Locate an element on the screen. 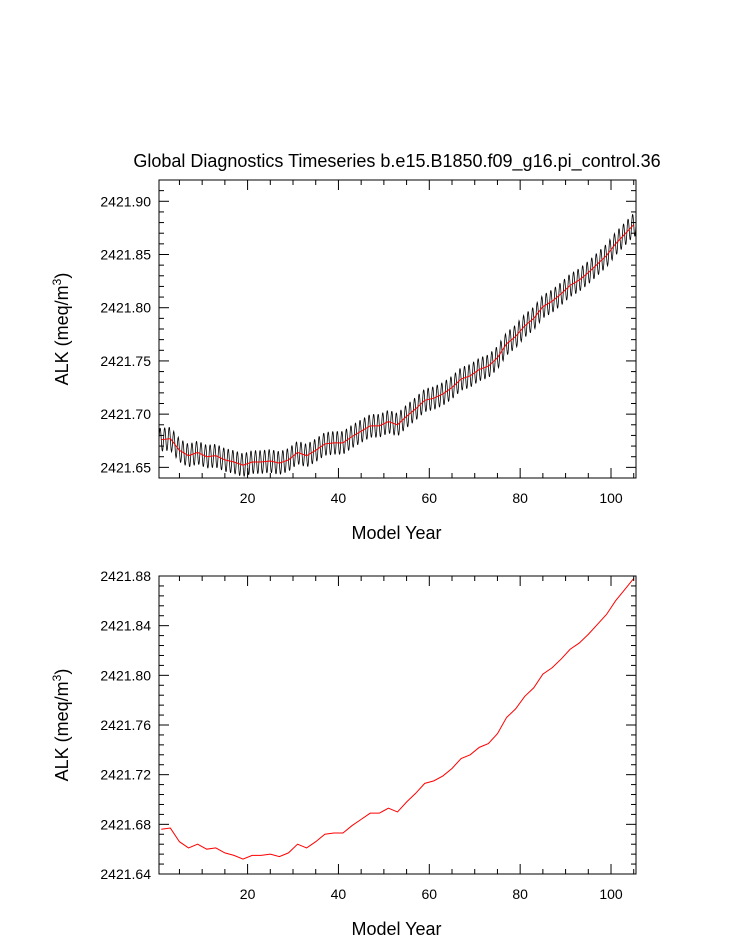 The image size is (733, 950). y-tick-label: 2421.64 is located at coordinates (125, 874).